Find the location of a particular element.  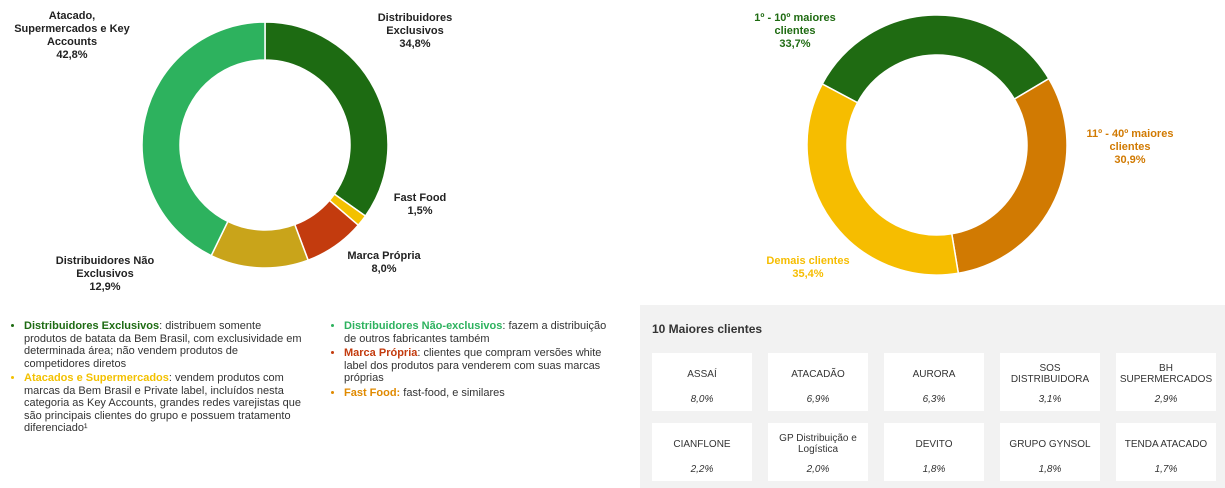

value-label: 30,9% is located at coordinates (1130, 160).